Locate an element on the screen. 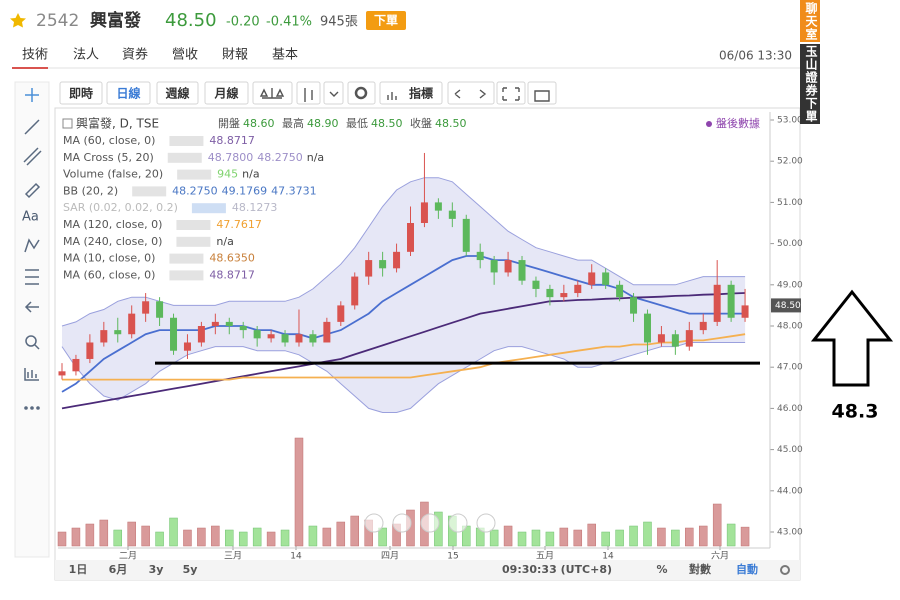 The image size is (900, 600). ohlc-value: 48.60 is located at coordinates (259, 123).